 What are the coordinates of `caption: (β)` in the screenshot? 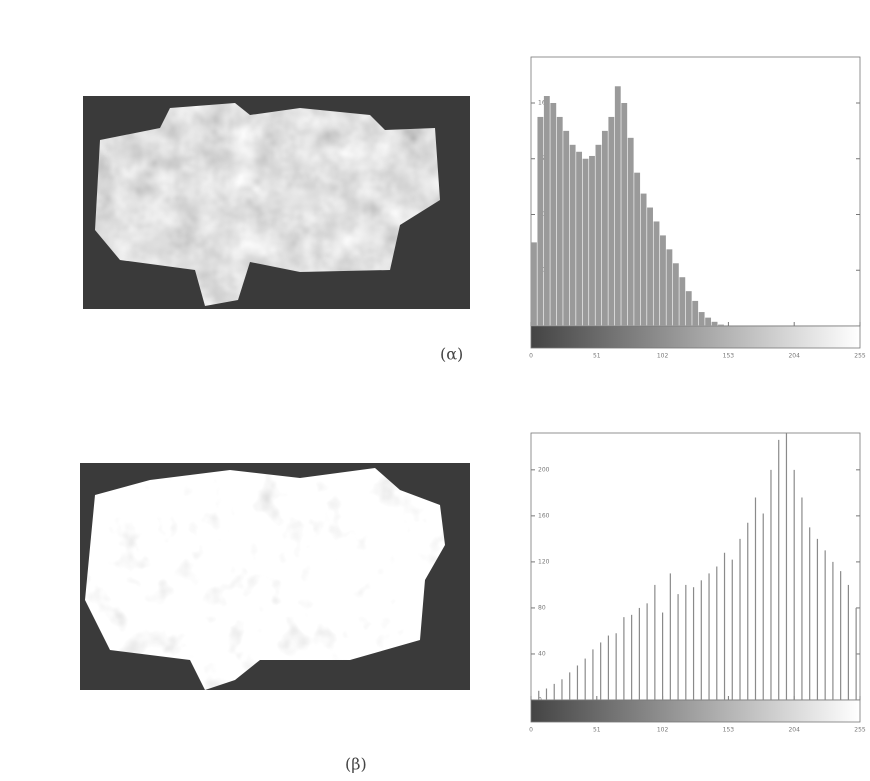 It's located at (356, 764).